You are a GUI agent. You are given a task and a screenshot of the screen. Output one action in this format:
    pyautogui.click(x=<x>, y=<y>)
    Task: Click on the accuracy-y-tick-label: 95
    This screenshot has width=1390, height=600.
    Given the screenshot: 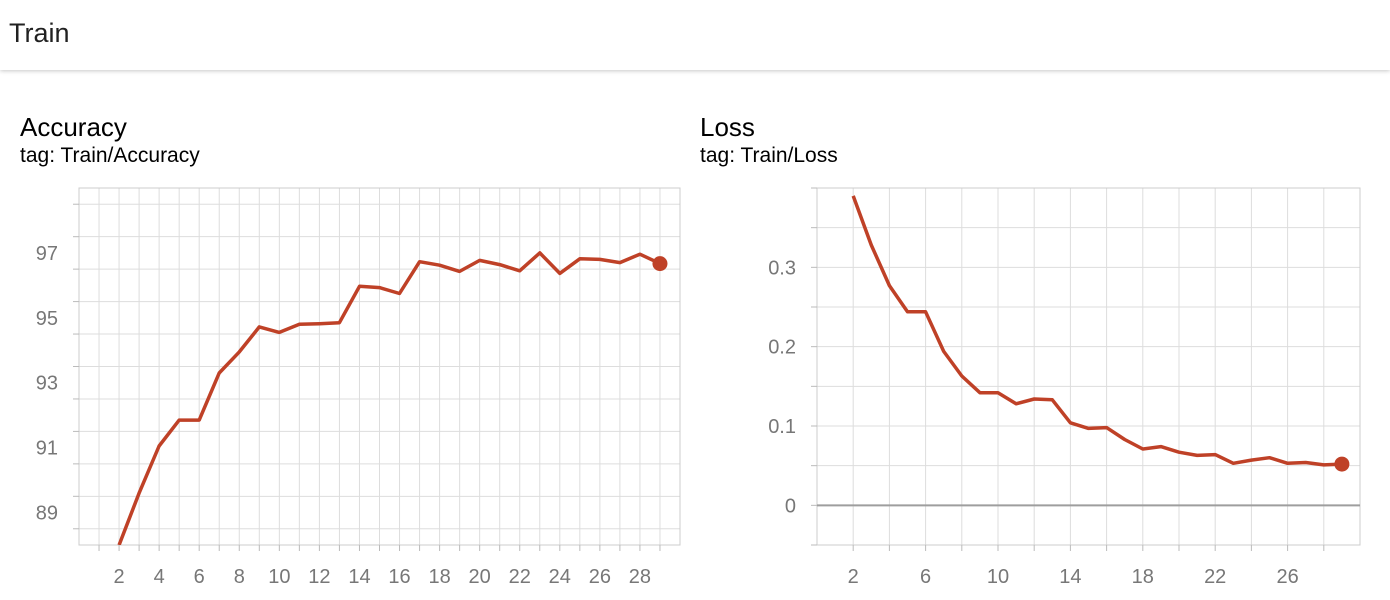 What is the action you would take?
    pyautogui.click(x=47, y=319)
    